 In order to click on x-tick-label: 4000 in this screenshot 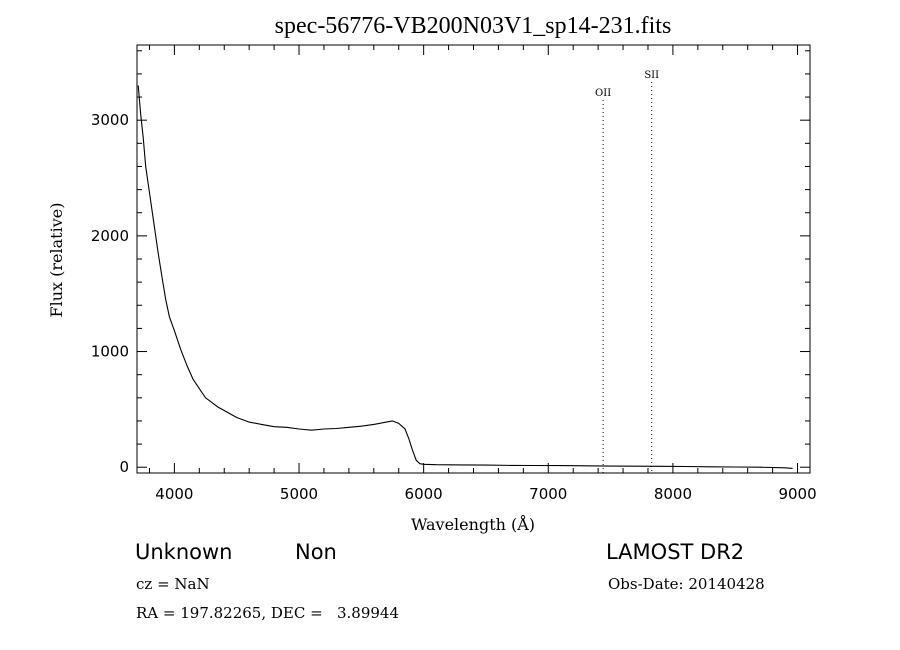, I will do `click(174, 494)`.